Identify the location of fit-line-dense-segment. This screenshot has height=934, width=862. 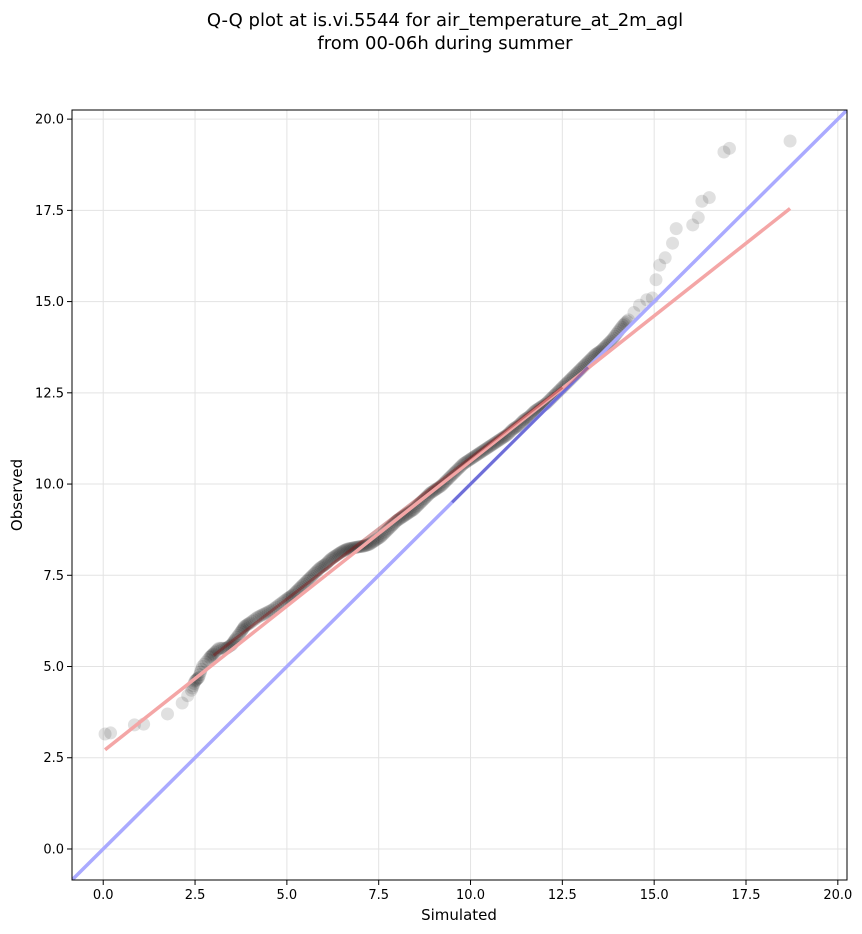
(388, 521).